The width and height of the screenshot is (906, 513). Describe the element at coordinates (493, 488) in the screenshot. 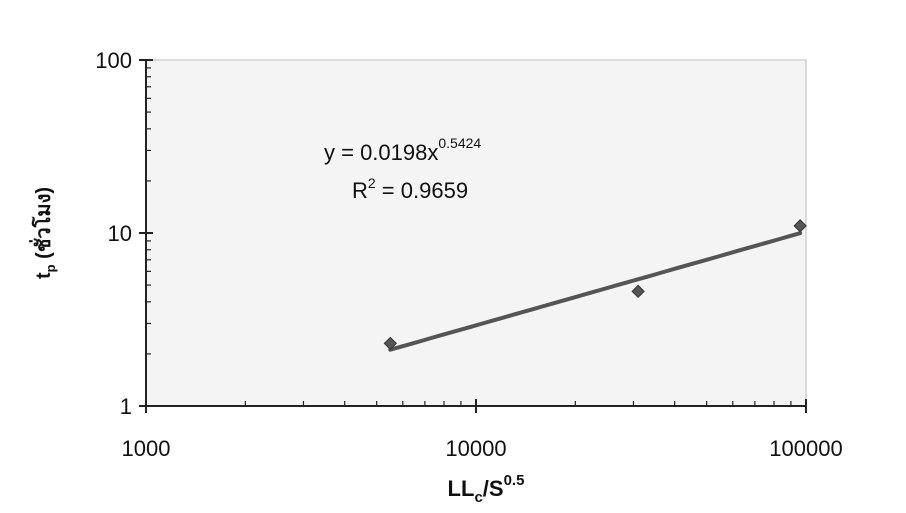

I see `x-axis-label-mid: /S` at that location.